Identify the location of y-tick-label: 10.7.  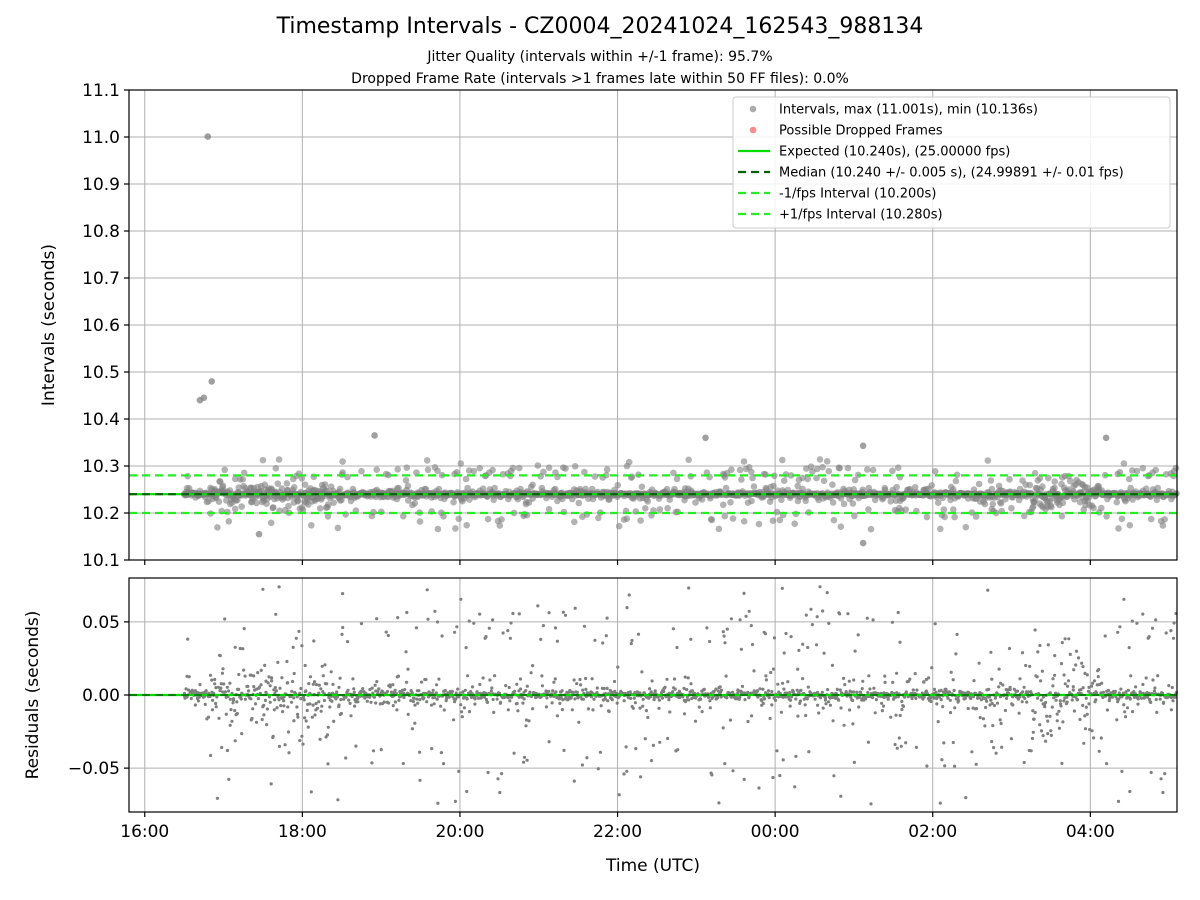
(101, 279).